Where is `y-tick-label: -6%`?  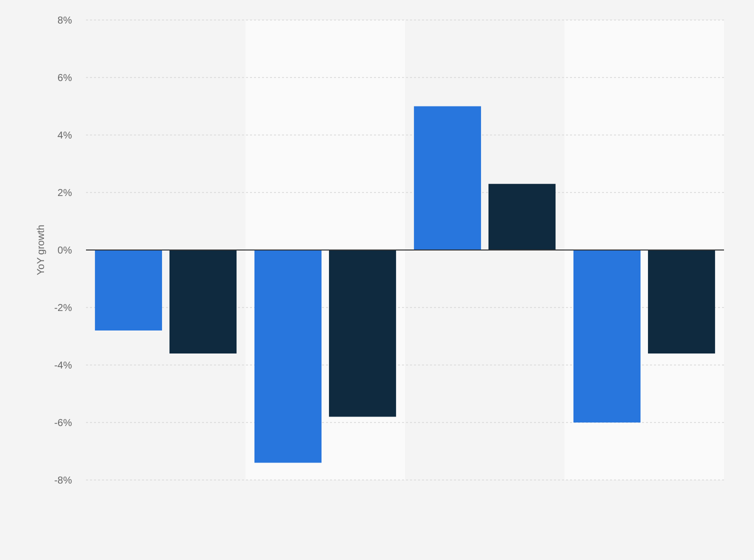
y-tick-label: -6% is located at coordinates (63, 423).